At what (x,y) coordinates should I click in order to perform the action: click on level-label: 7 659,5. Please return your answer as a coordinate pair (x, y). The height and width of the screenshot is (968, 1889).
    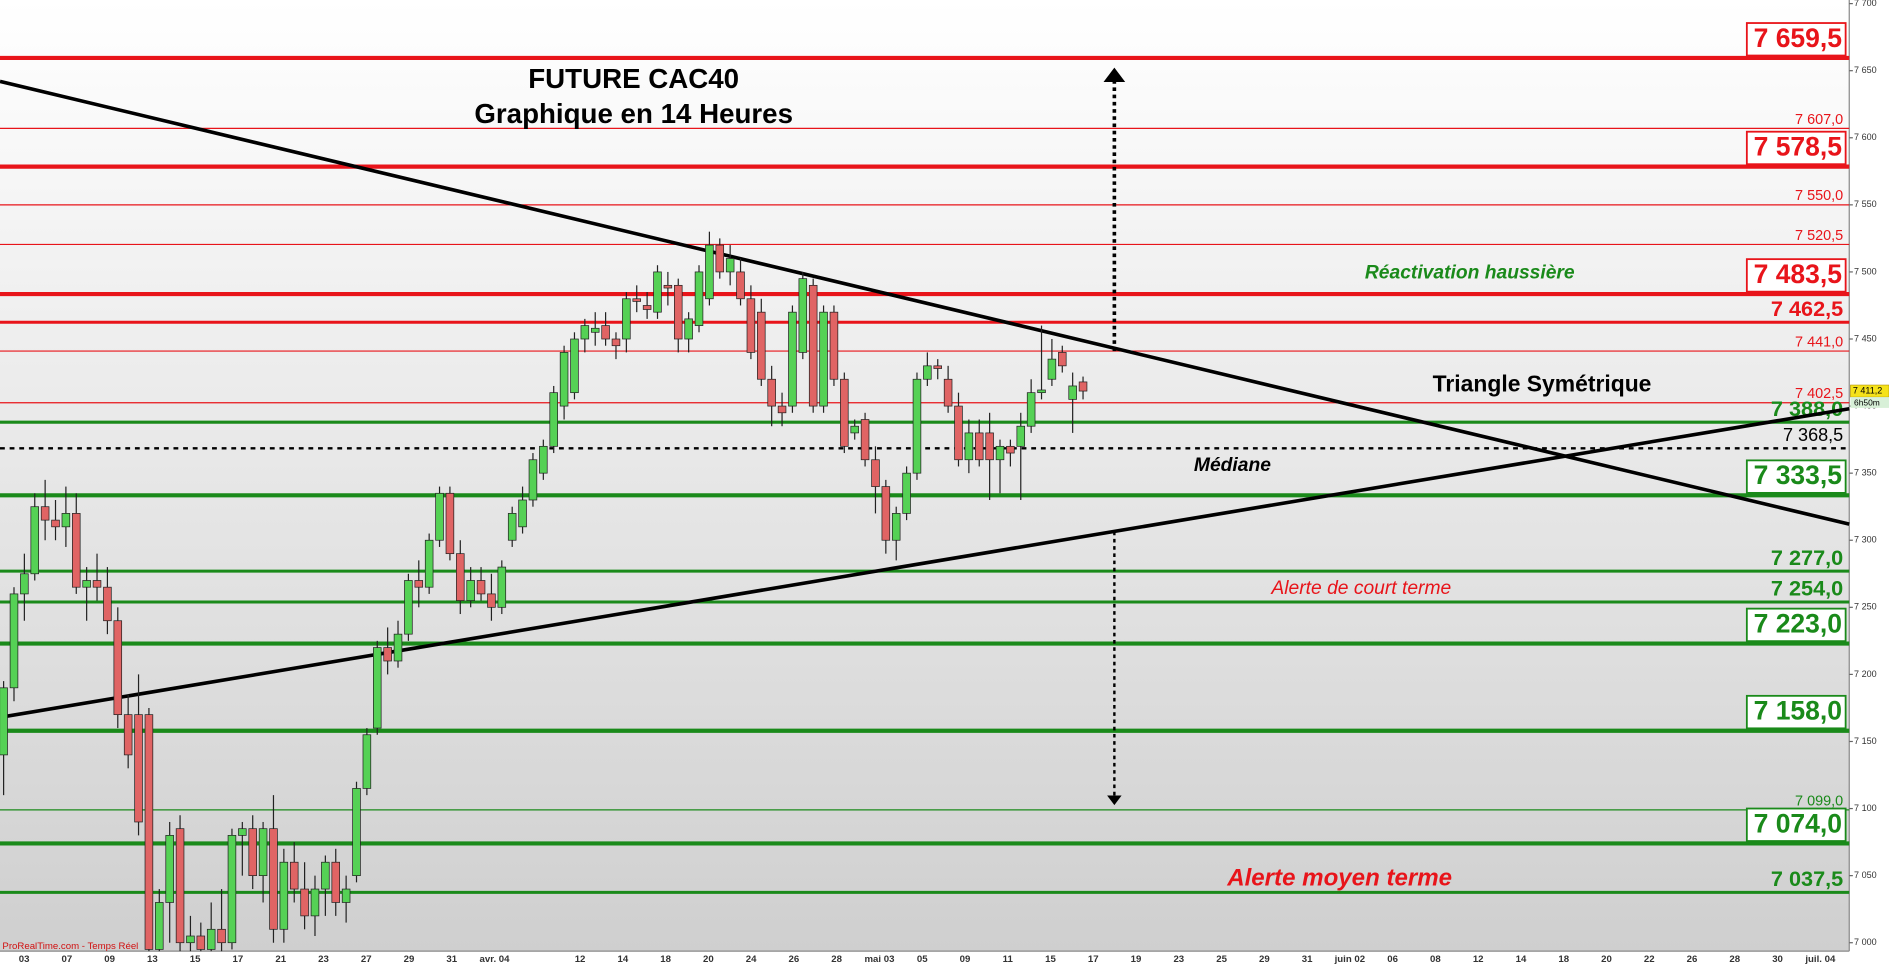
    Looking at the image, I should click on (1798, 38).